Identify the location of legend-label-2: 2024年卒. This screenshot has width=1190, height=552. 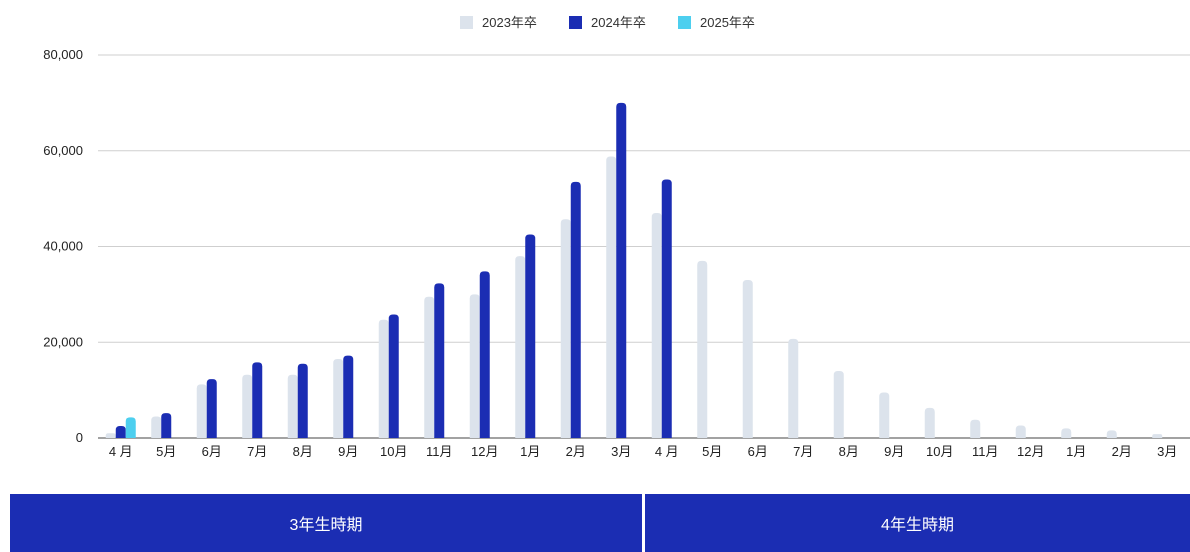
(618, 22).